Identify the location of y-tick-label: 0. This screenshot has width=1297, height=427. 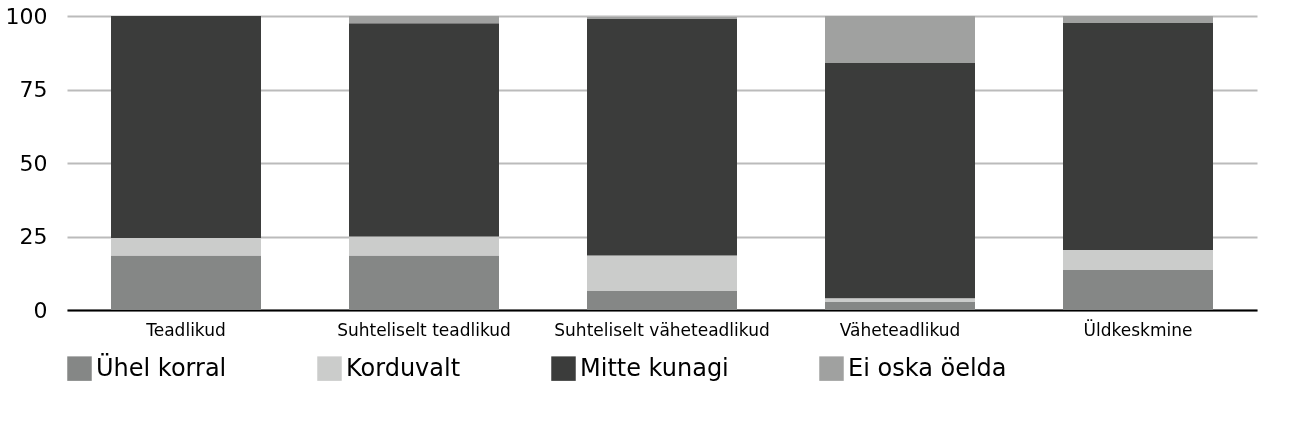
(40, 310).